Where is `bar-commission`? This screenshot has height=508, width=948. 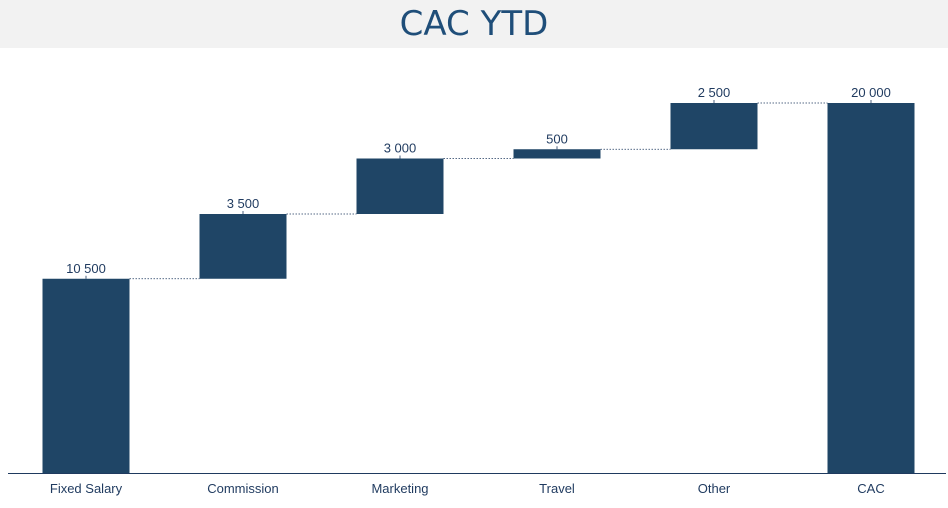 bar-commission is located at coordinates (243, 246).